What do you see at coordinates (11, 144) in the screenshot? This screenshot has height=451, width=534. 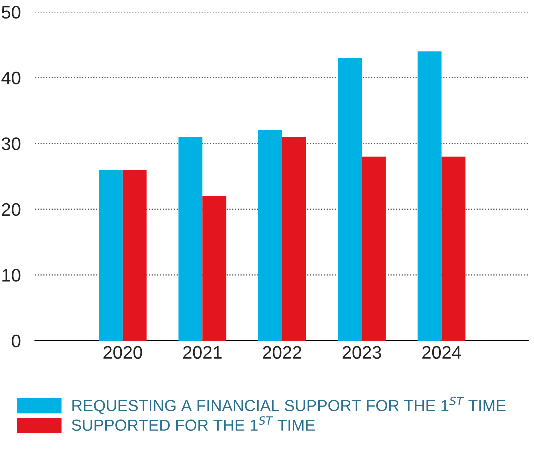 I see `y-tick-label: 30` at bounding box center [11, 144].